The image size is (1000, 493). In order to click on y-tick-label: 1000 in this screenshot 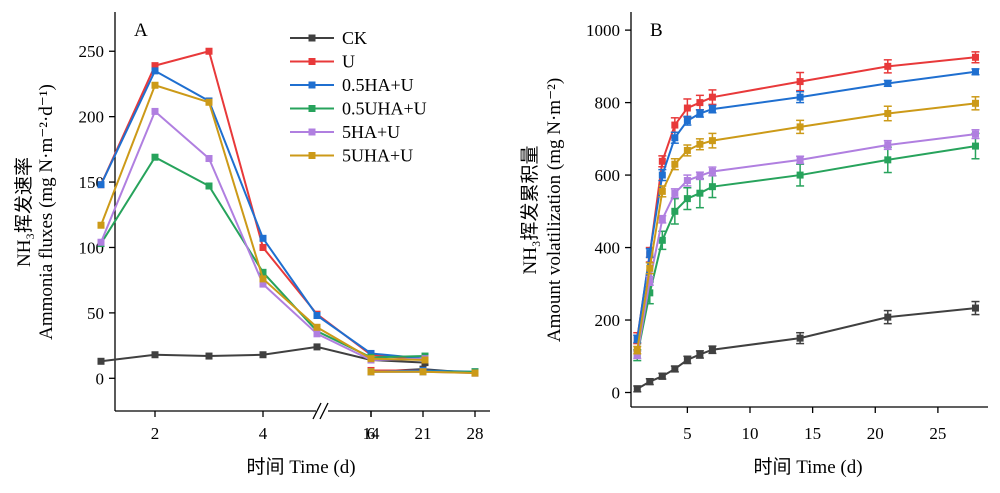, I will do `click(603, 30)`.